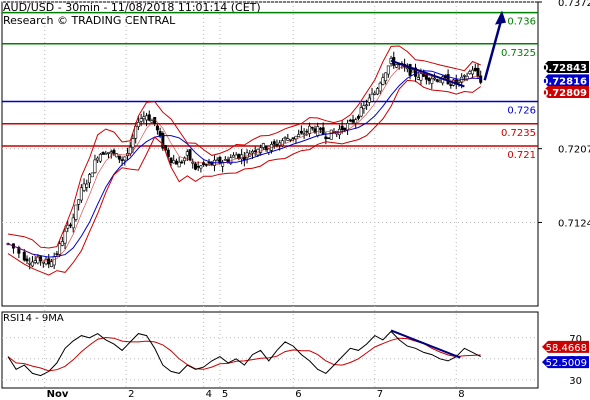 This screenshot has height=400, width=590. Describe the element at coordinates (518, 53) in the screenshot. I see `level-label-resistance: 0.7325` at that location.